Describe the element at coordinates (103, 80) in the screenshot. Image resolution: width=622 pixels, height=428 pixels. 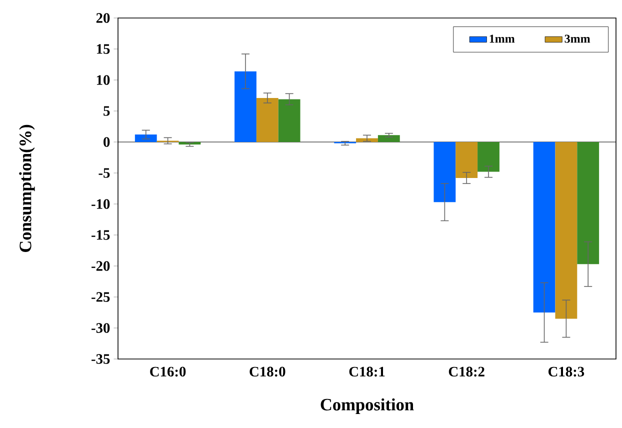
I see `y-tick-label: 10` at that location.